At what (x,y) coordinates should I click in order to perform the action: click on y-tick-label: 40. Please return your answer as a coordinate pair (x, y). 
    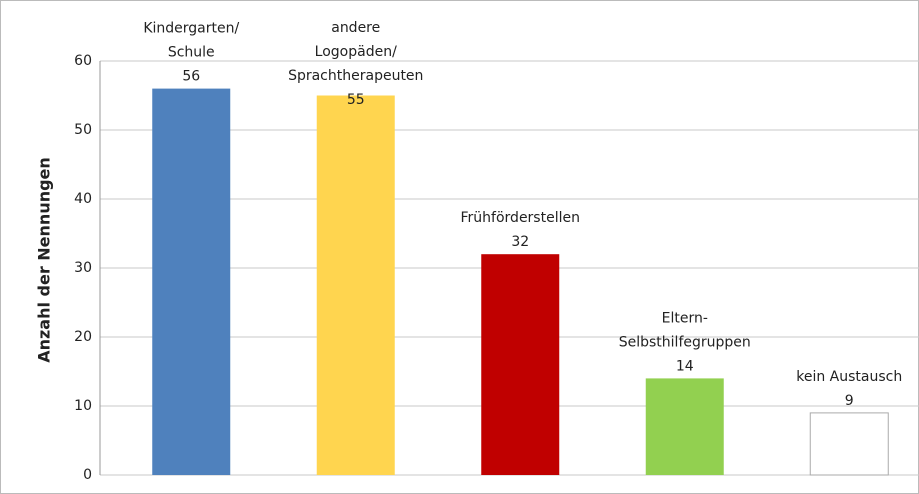
    Looking at the image, I should click on (83, 199).